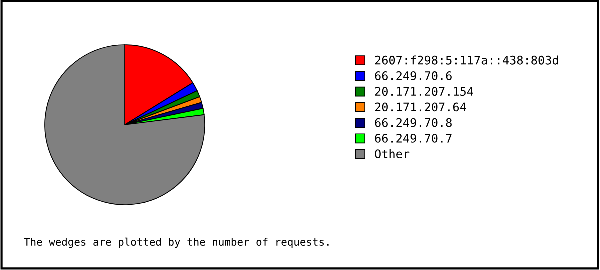  Describe the element at coordinates (413, 76) in the screenshot. I see `legend-label: 66.249.70.6` at that location.